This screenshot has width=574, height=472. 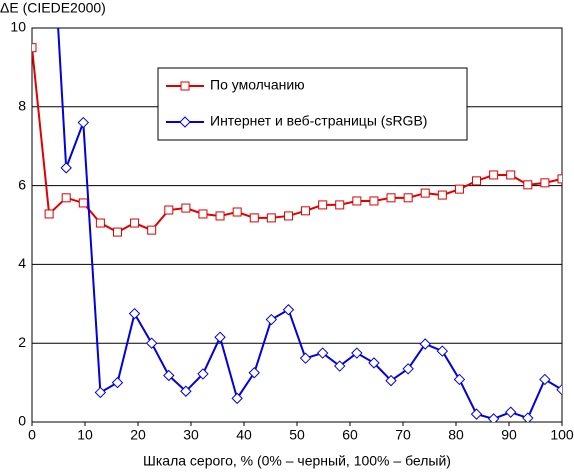 What do you see at coordinates (257, 85) in the screenshot?
I see `legend-label: По умолчанию` at bounding box center [257, 85].